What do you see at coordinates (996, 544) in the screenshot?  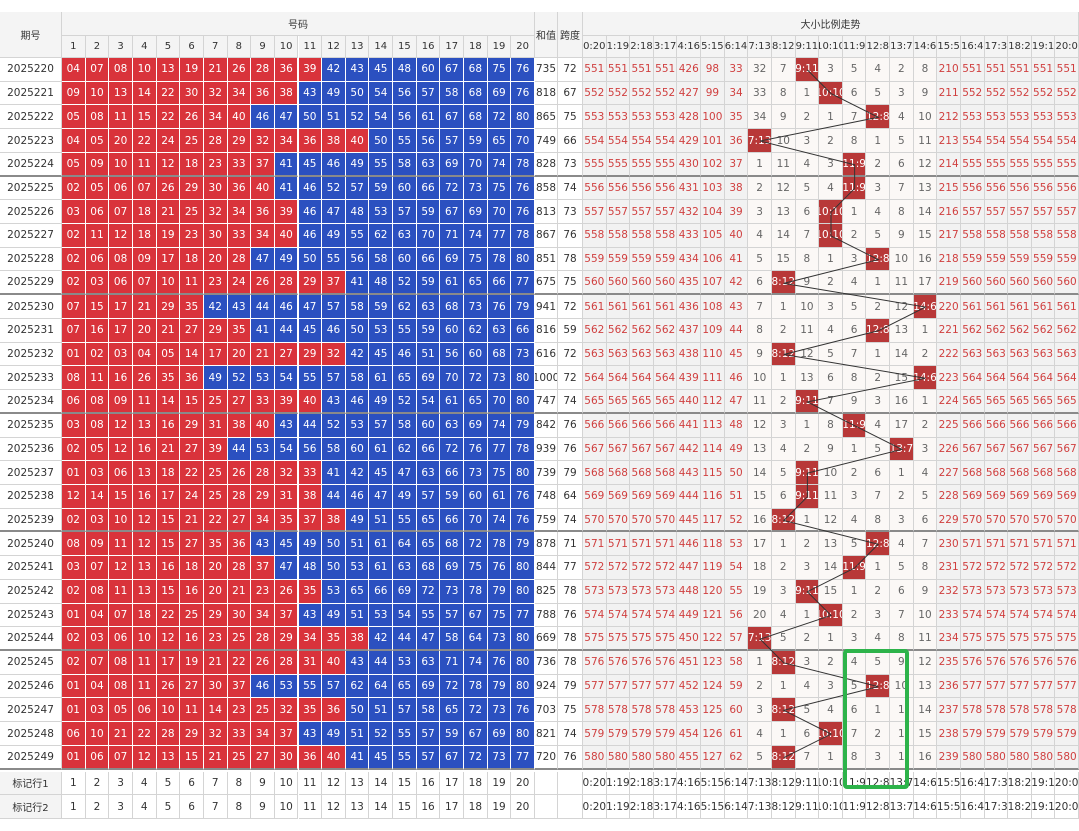 I see `omission-count: 571` at bounding box center [996, 544].